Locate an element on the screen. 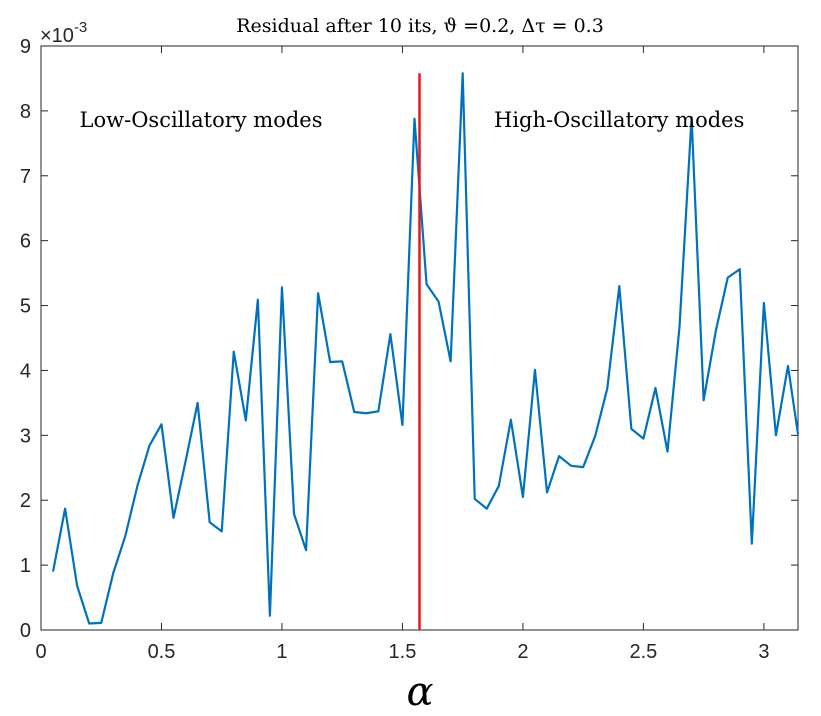  x-axis-label: α is located at coordinates (419, 692).